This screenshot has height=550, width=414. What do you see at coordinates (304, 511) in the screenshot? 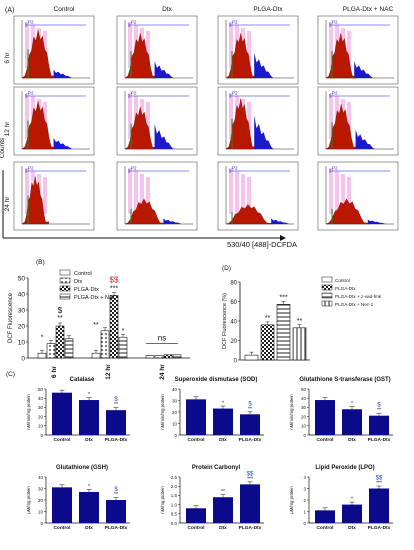
I see `small-chart-y-tick-label: 1` at bounding box center [304, 511].